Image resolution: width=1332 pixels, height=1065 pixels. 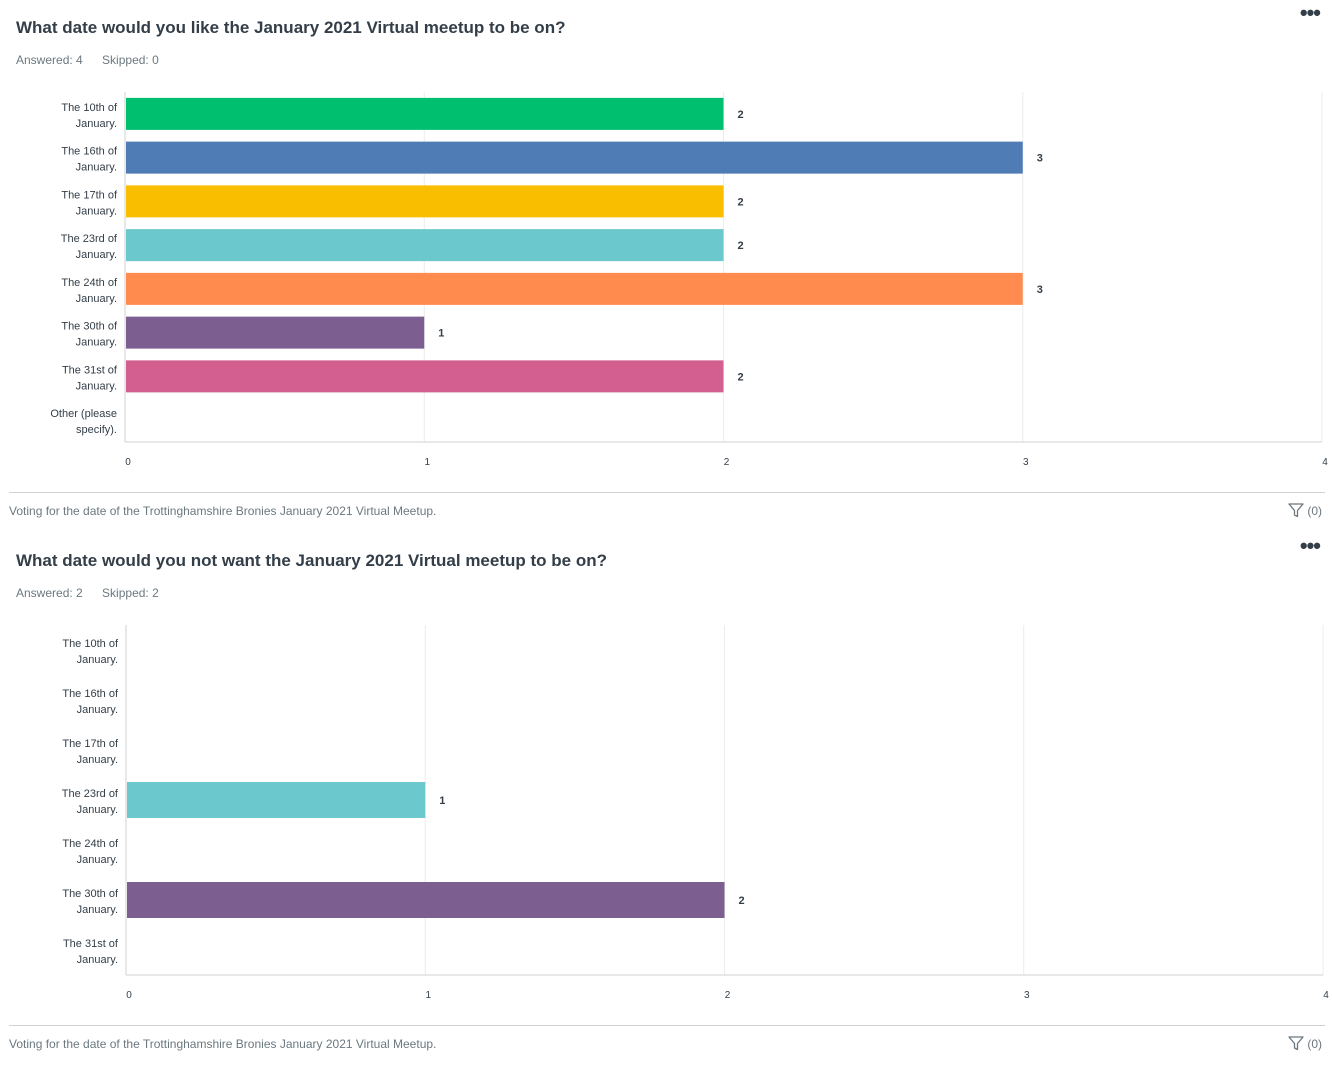 What do you see at coordinates (83, 422) in the screenshot?
I see `category-label: Other (please specify).` at bounding box center [83, 422].